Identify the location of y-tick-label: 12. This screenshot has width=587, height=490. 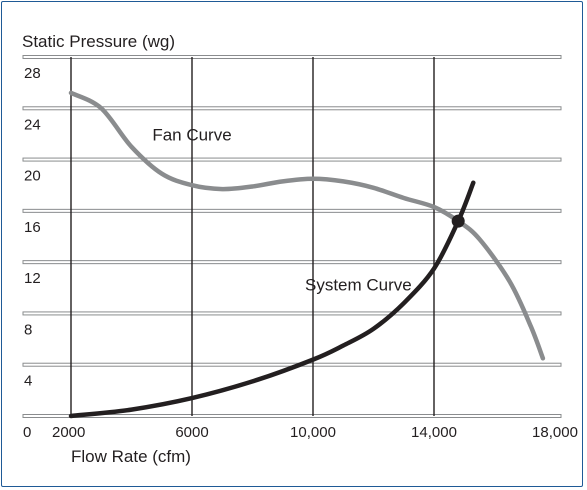
(32, 278).